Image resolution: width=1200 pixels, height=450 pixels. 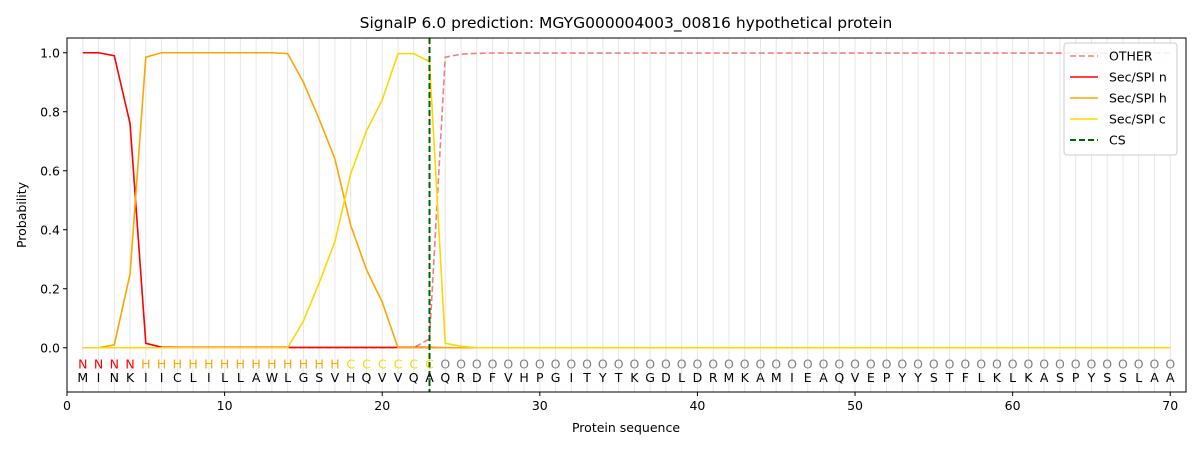 I want to click on legend-label: OTHER, so click(x=1131, y=56).